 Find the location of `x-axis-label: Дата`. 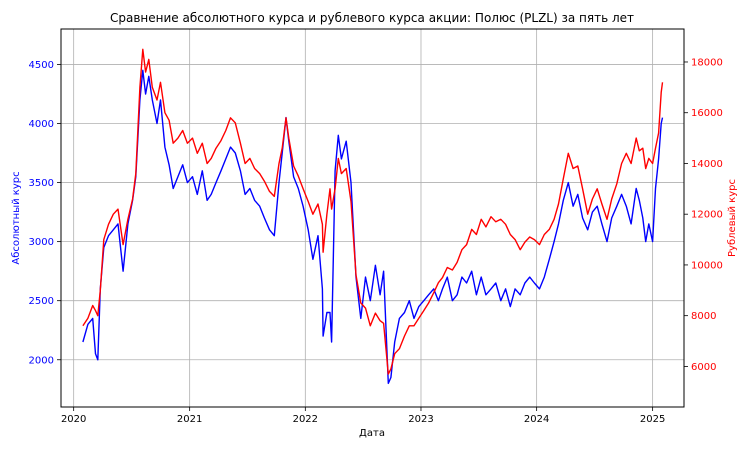

x-axis-label: Дата is located at coordinates (372, 433).